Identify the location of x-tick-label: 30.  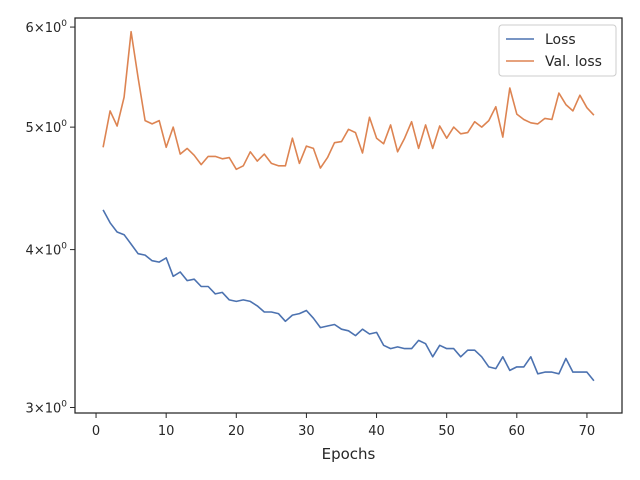
(306, 431).